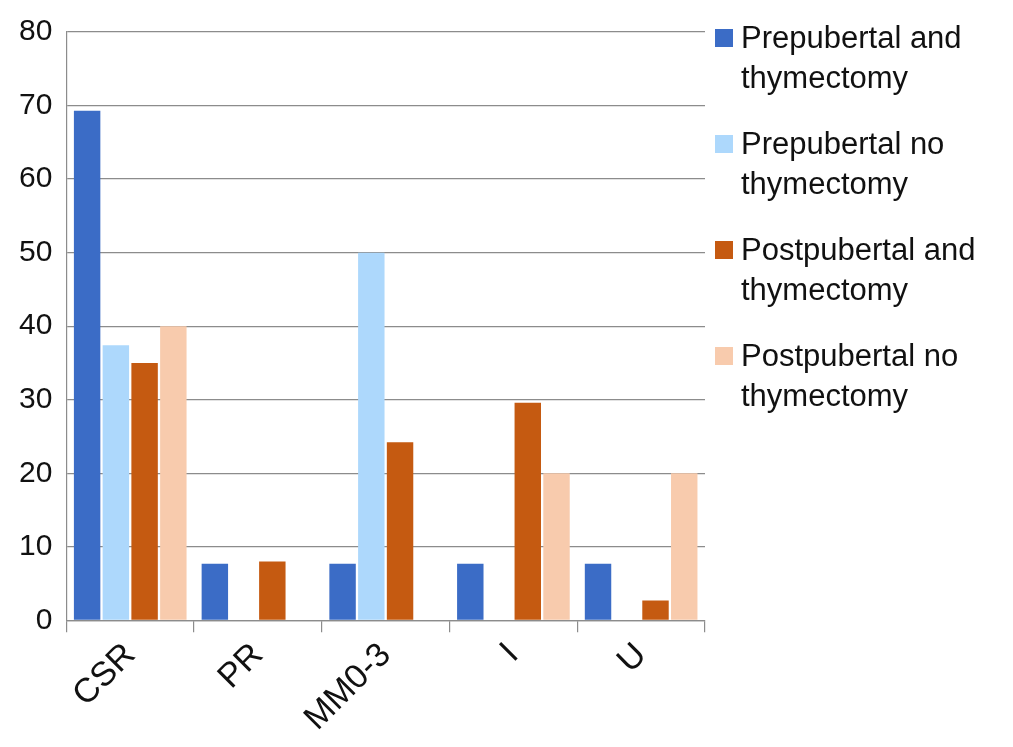 The width and height of the screenshot is (1013, 747). Describe the element at coordinates (35, 471) in the screenshot. I see `y-tick-label: 20` at that location.